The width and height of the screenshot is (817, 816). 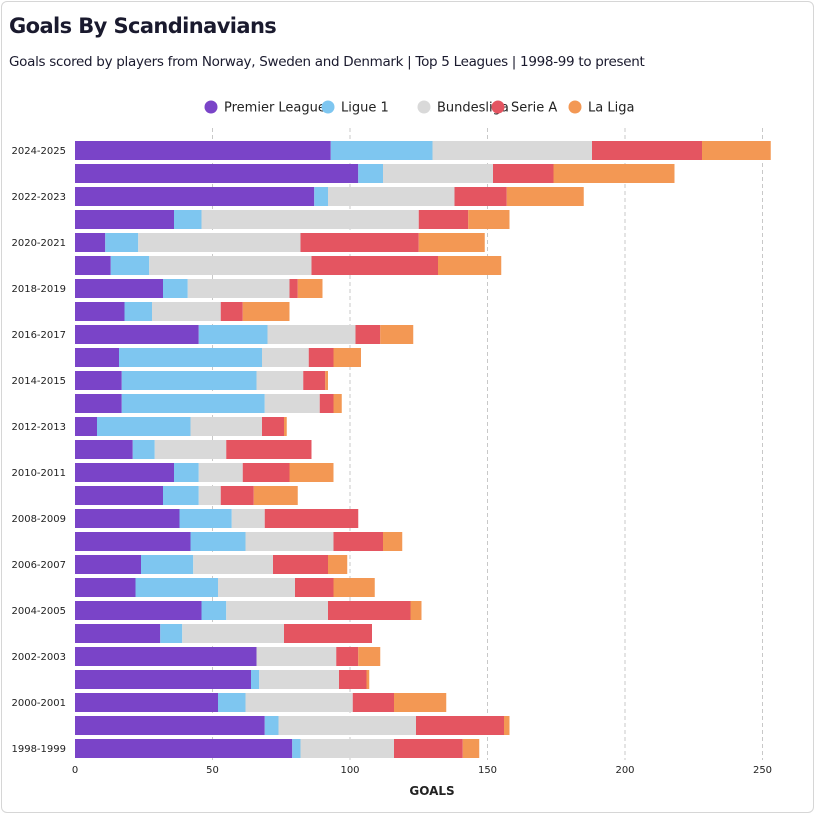 I want to click on bar-segment-bundesliga-2005-2006, so click(x=256, y=587).